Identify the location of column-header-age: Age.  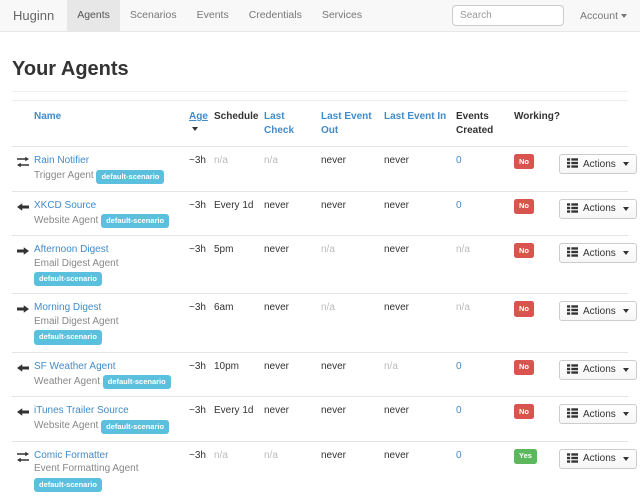
(201, 123).